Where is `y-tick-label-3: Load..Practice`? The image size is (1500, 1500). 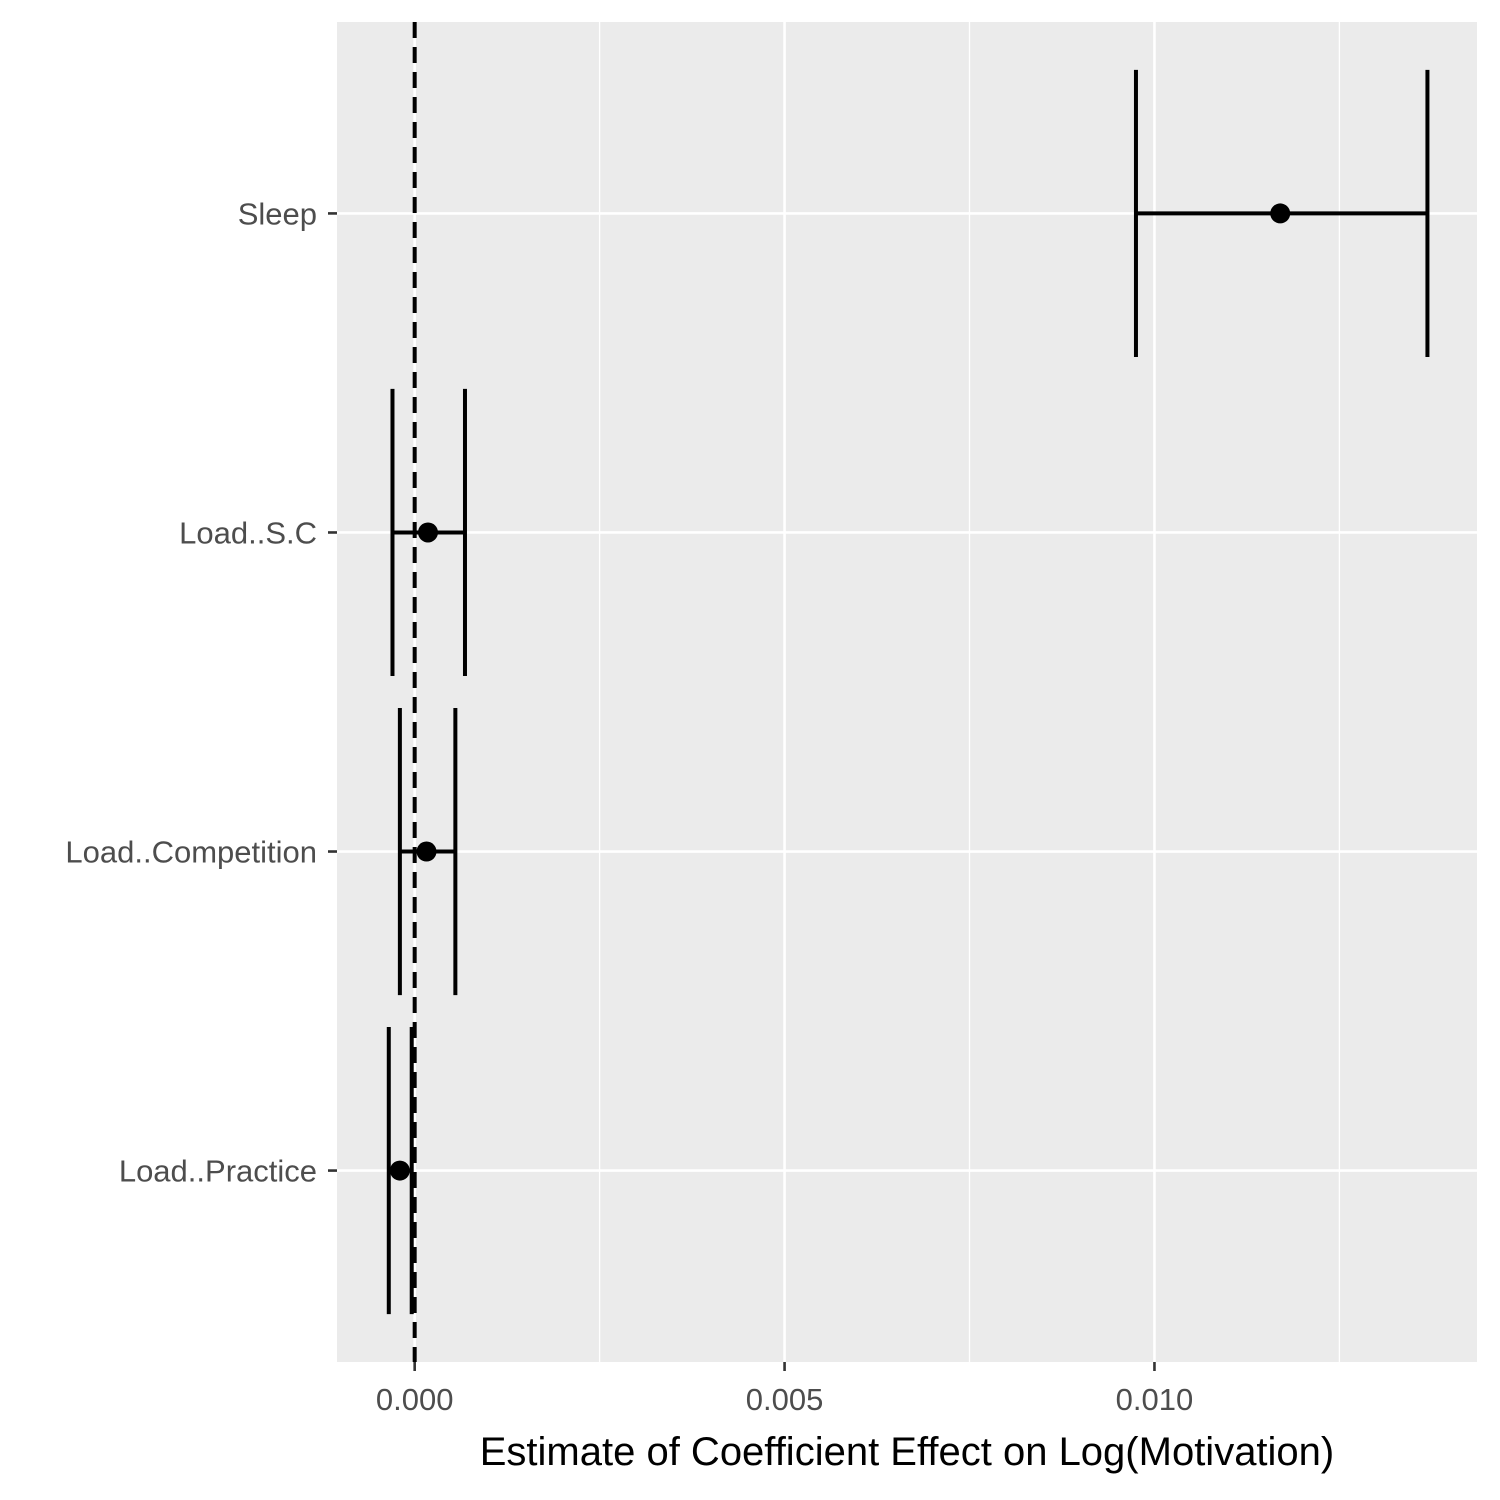 y-tick-label-3: Load..Practice is located at coordinates (218, 1171).